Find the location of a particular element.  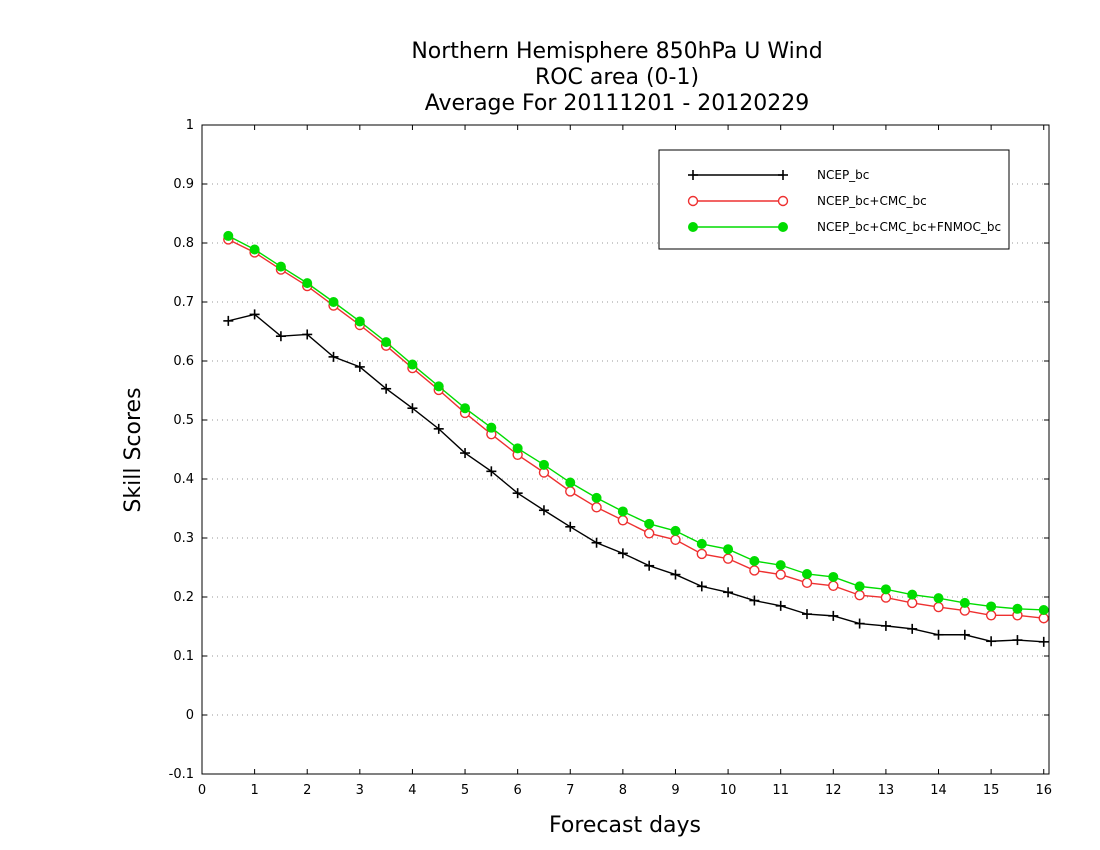

legend-label: NCEP_bc is located at coordinates (843, 175).